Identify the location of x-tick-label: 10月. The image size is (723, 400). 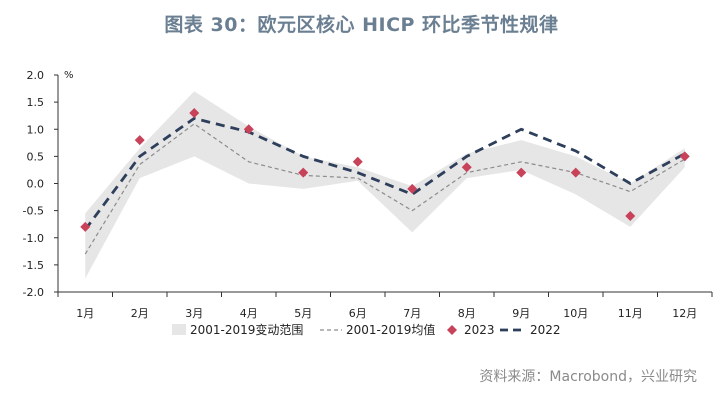
(575, 313).